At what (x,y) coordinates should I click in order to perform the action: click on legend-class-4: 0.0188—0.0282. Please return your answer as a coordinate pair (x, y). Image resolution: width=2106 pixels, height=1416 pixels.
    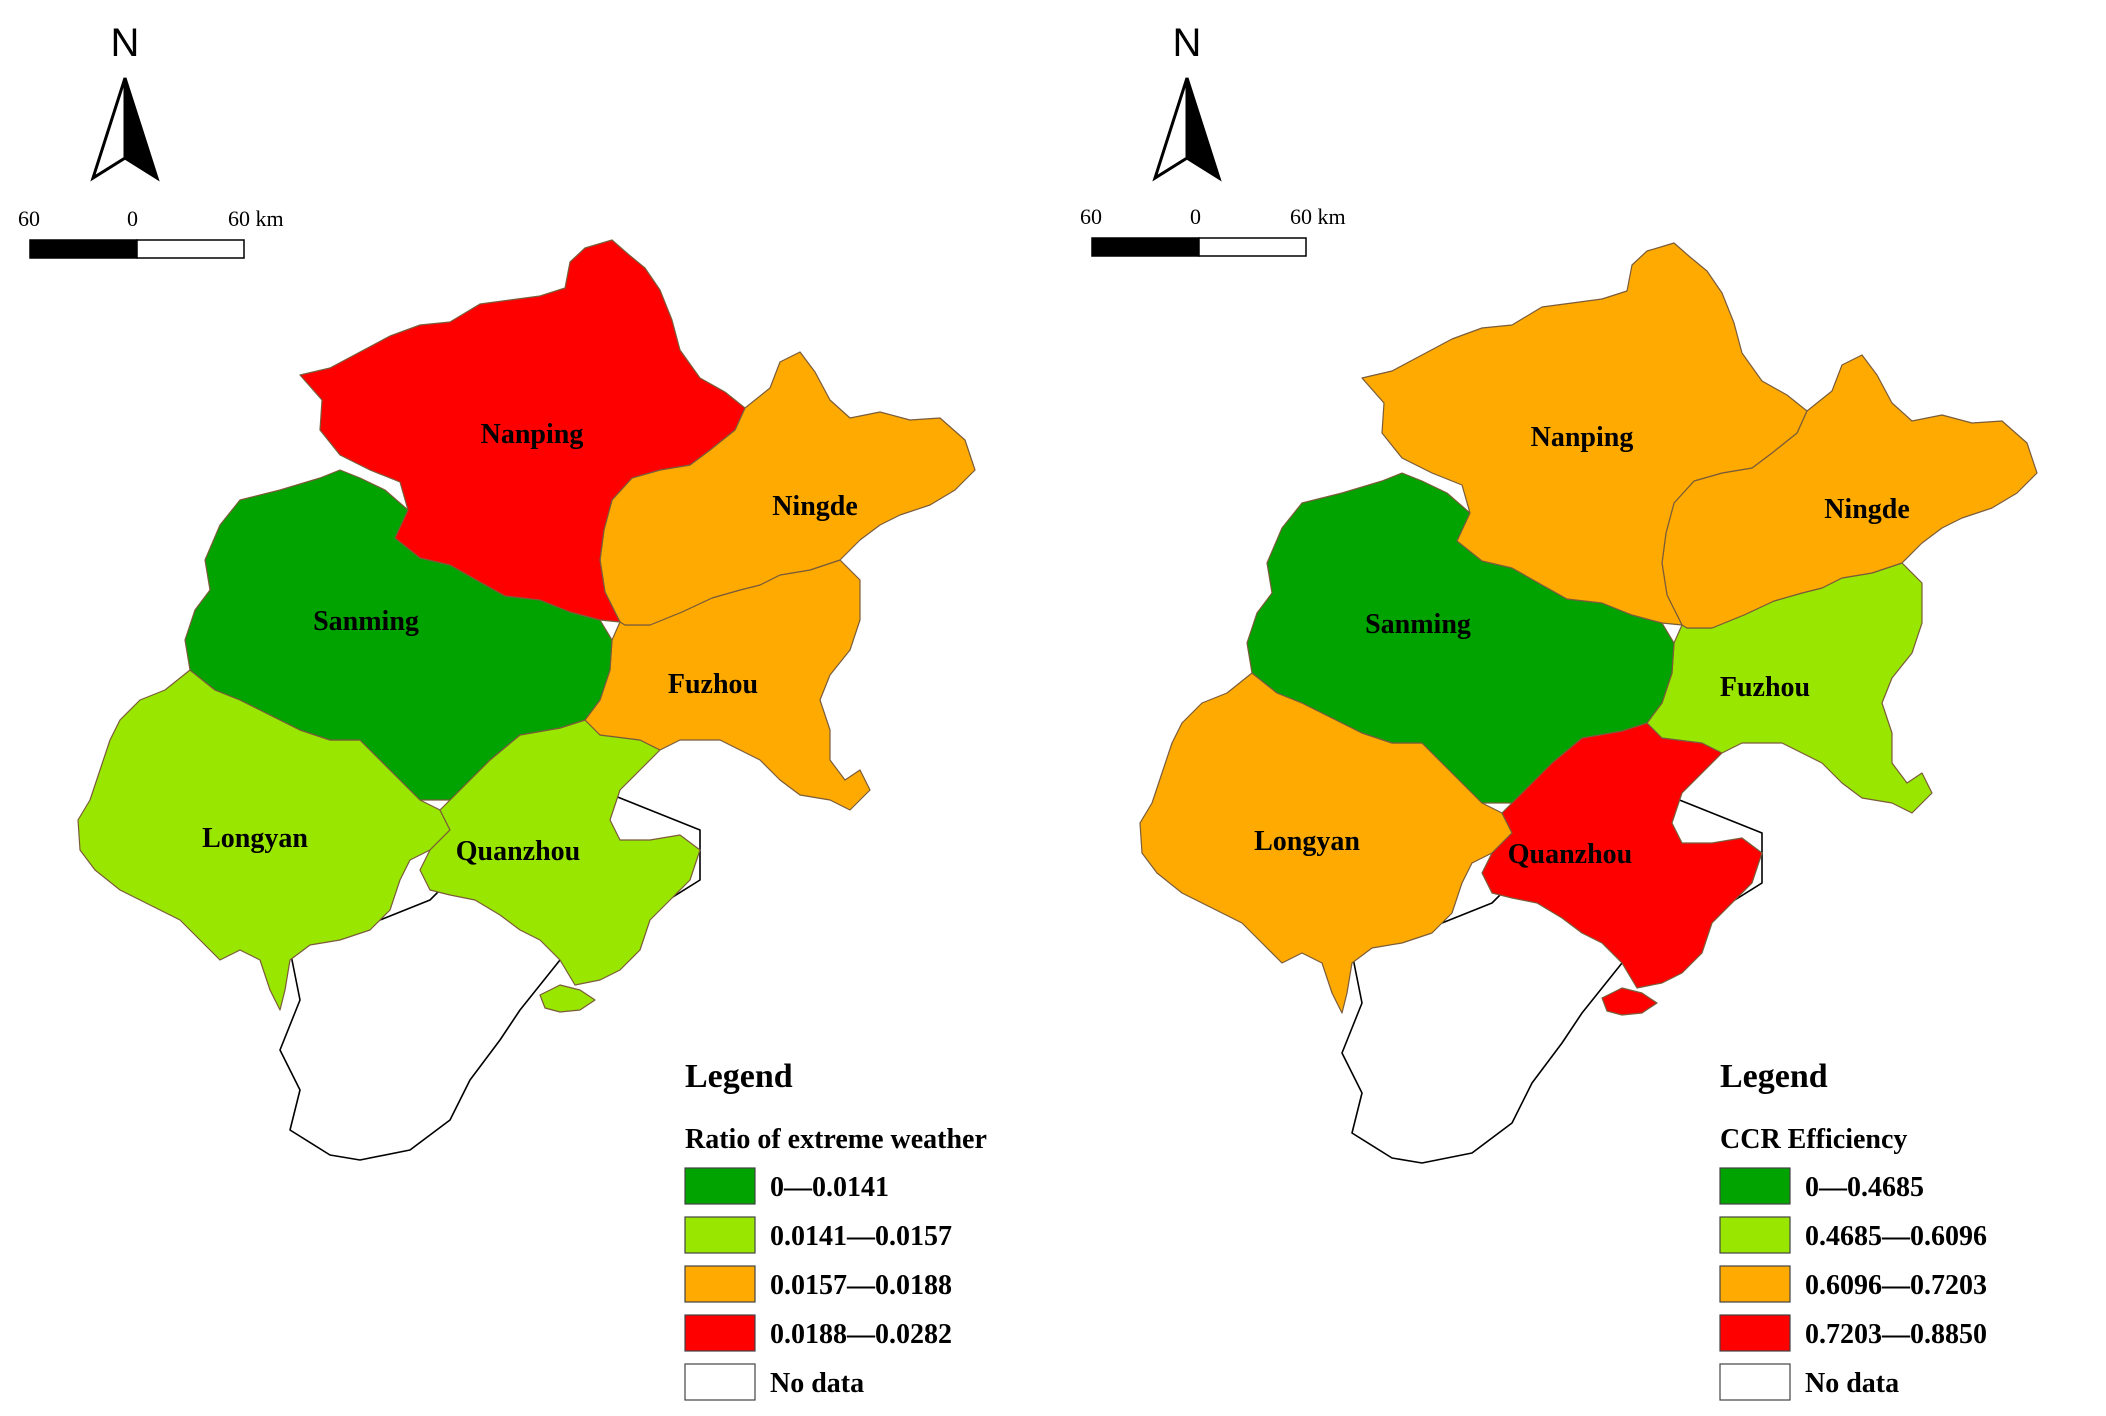
    Looking at the image, I should click on (861, 1334).